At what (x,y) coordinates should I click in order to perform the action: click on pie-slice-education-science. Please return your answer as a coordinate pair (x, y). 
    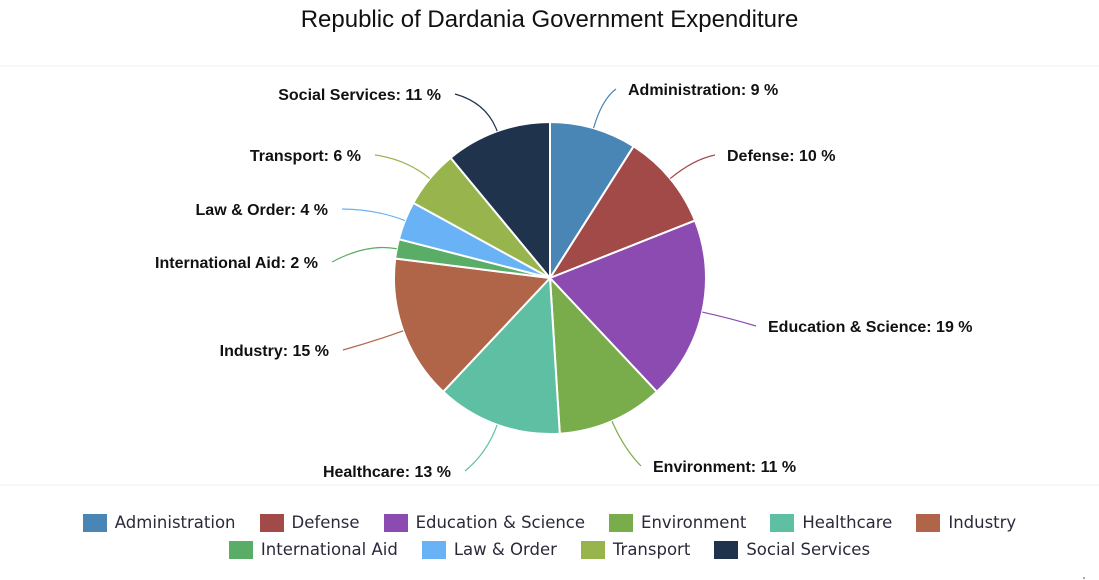
    Looking at the image, I should click on (627, 306).